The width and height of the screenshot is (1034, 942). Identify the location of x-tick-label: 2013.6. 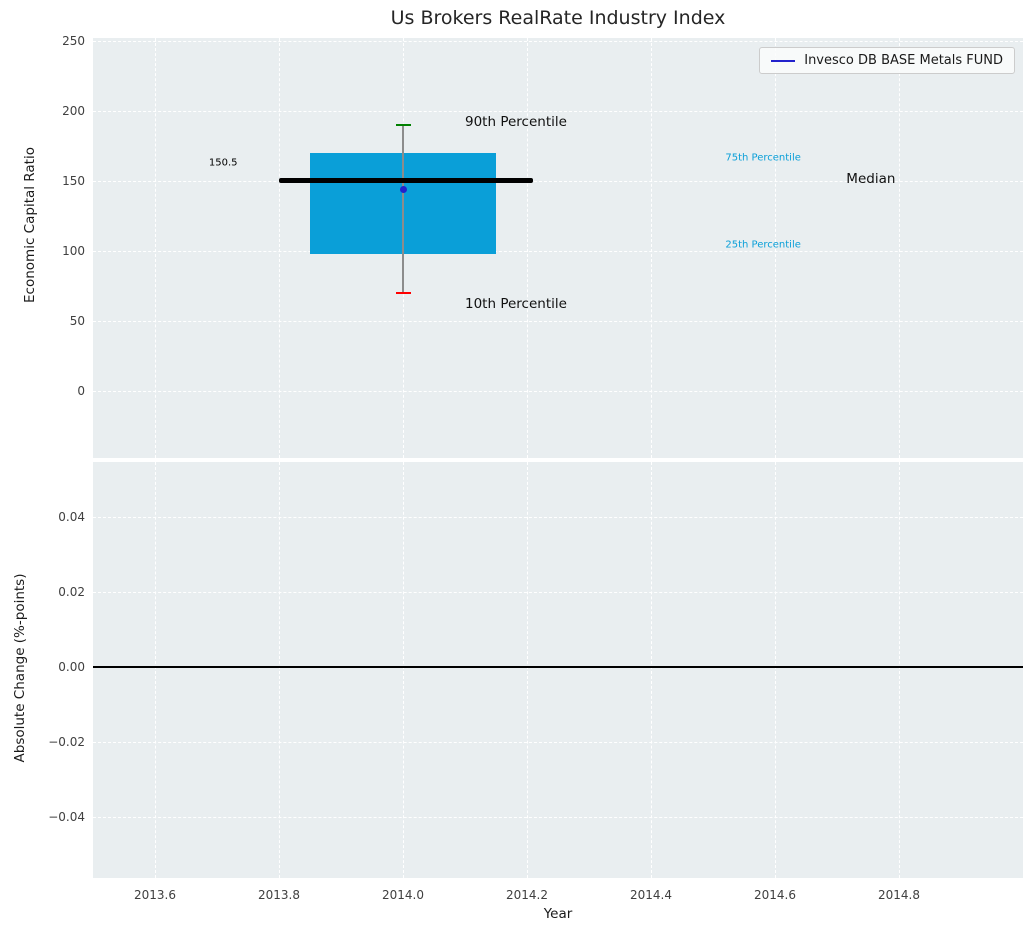
(155, 895).